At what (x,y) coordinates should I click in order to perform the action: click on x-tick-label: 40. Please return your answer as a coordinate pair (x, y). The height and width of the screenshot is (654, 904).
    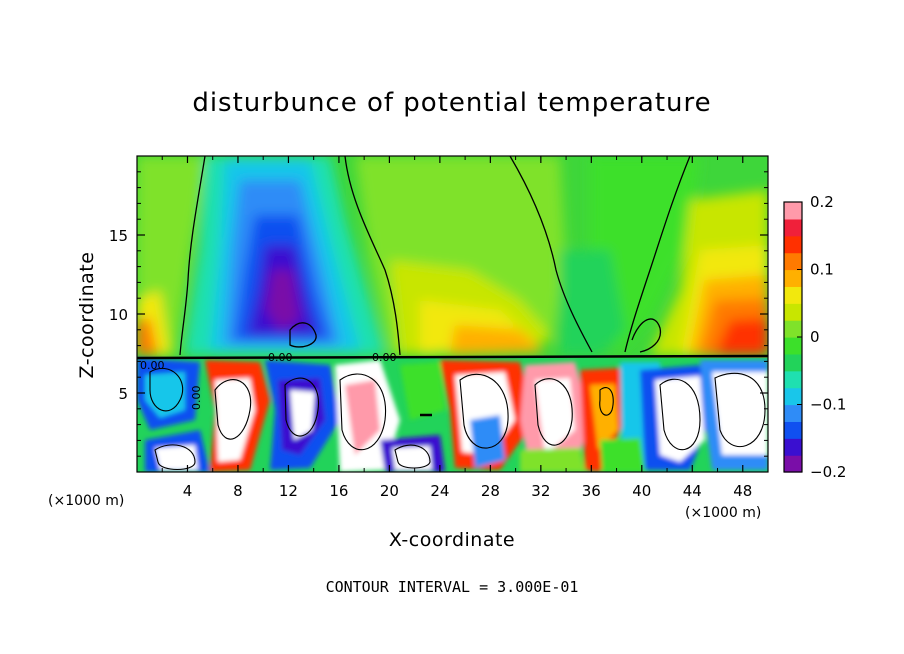
    Looking at the image, I should click on (641, 491).